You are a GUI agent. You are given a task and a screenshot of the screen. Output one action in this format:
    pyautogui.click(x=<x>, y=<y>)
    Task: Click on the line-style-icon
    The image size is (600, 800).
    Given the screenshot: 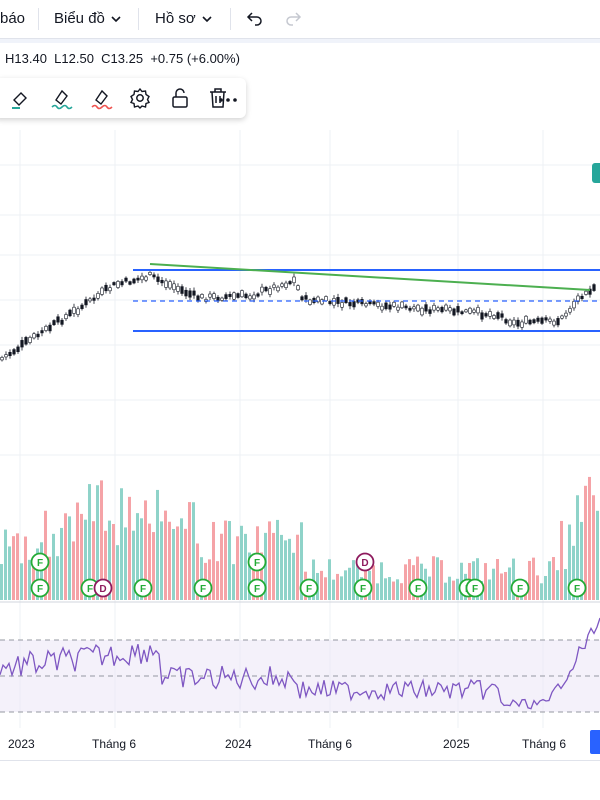 What is the action you would take?
    pyautogui.click(x=102, y=98)
    